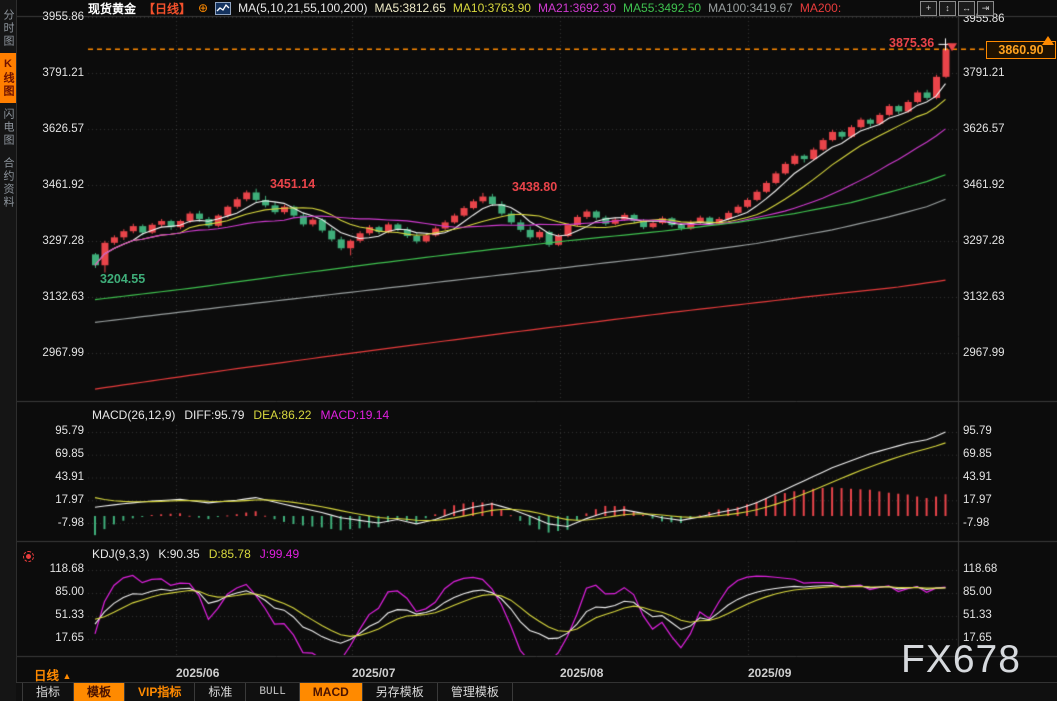 Image resolution: width=1057 pixels, height=701 pixels. What do you see at coordinates (229, 554) in the screenshot?
I see `kdj-d-value: D:85.78` at bounding box center [229, 554].